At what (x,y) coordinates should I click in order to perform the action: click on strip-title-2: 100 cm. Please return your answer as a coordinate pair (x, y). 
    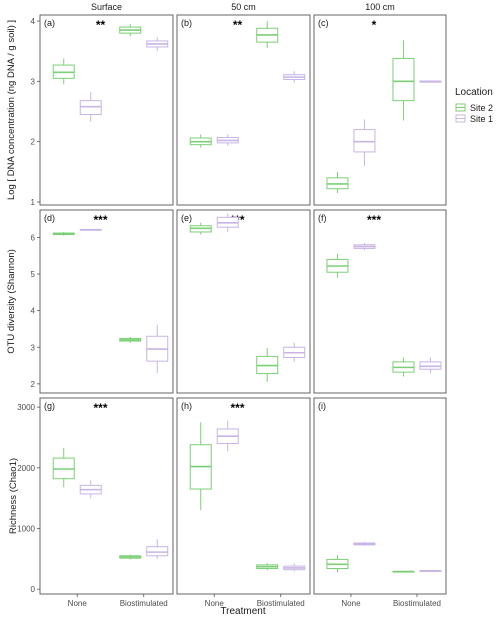
    Looking at the image, I should click on (380, 7).